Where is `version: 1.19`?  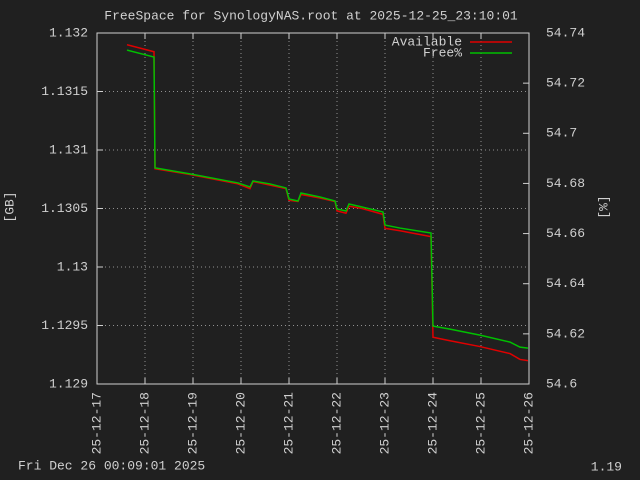 version: 1.19 is located at coordinates (606, 466).